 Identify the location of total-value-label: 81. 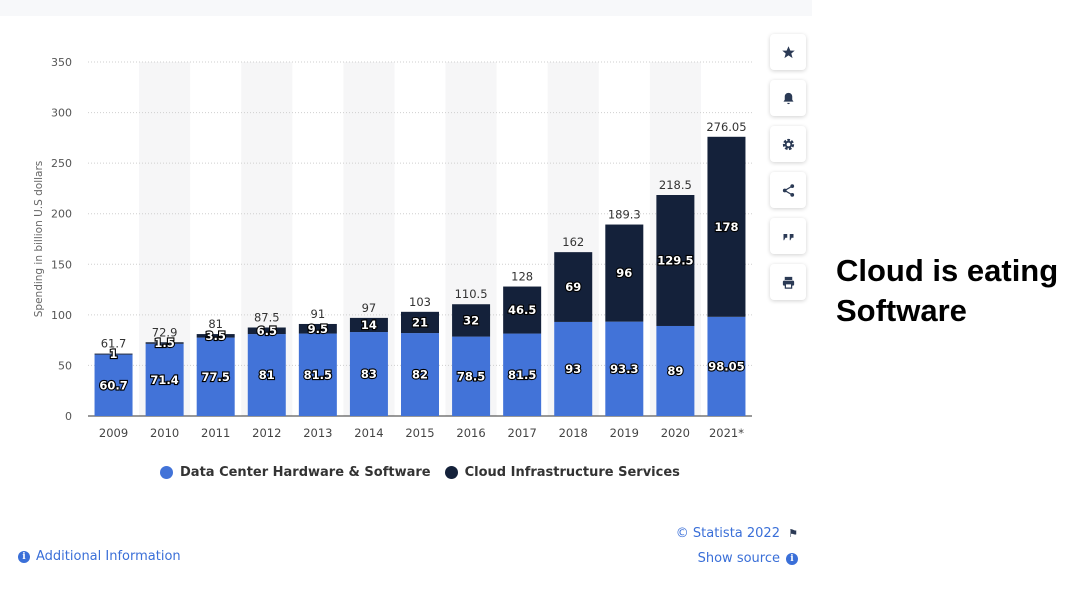
(215, 324).